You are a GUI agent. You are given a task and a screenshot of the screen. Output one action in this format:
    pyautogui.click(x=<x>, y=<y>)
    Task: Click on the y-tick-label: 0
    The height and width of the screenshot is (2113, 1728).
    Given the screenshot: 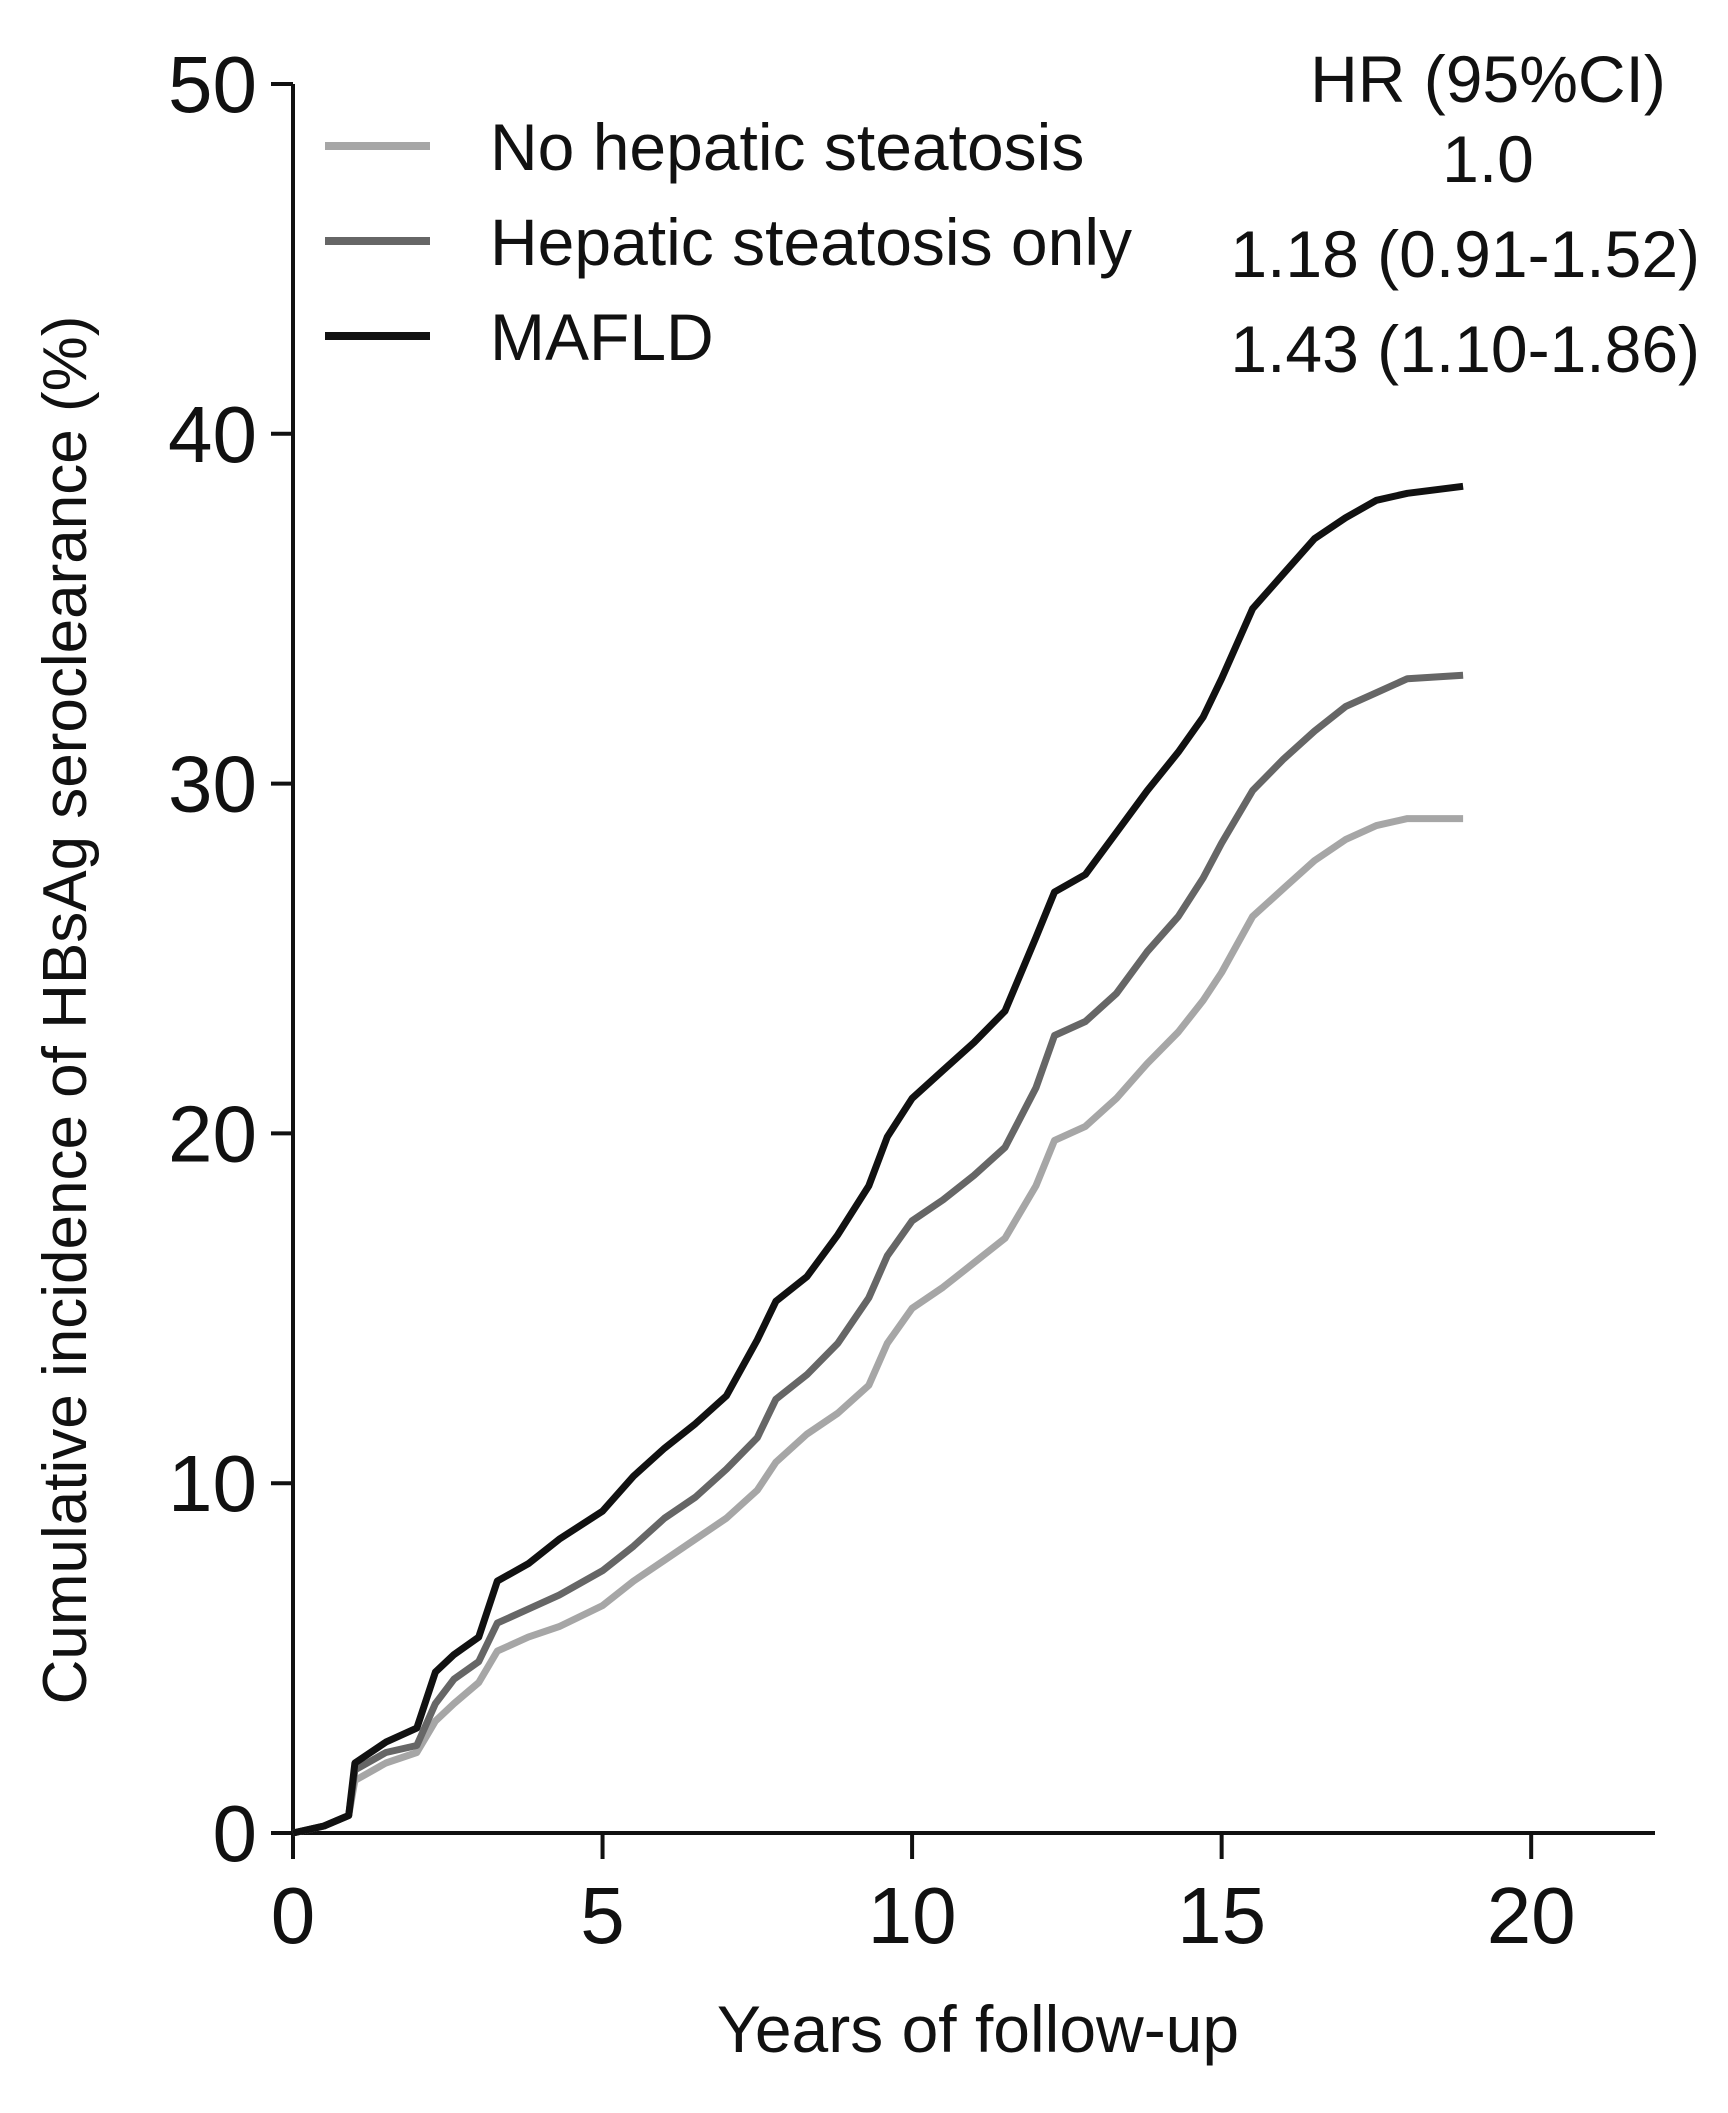 What is the action you would take?
    pyautogui.click(x=235, y=1833)
    